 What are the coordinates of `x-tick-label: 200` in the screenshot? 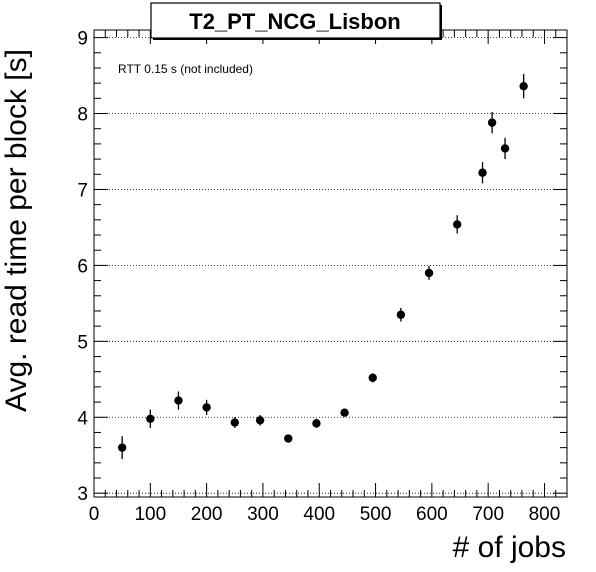 It's located at (207, 514).